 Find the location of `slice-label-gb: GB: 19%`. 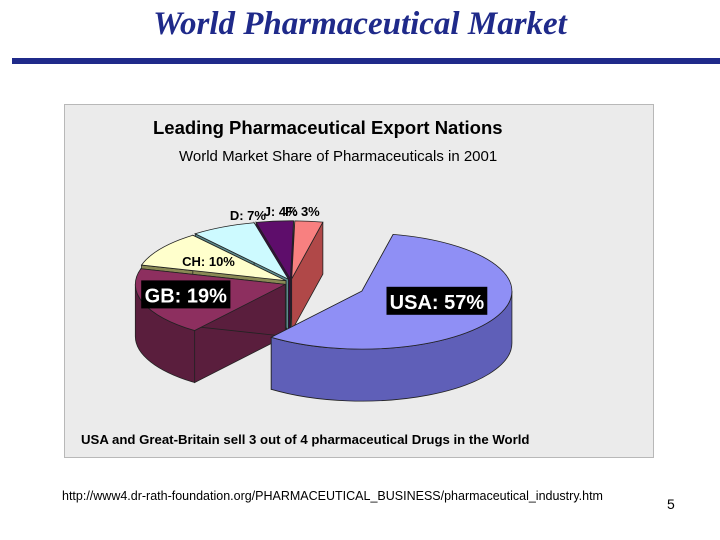

slice-label-gb: GB: 19% is located at coordinates (186, 296).